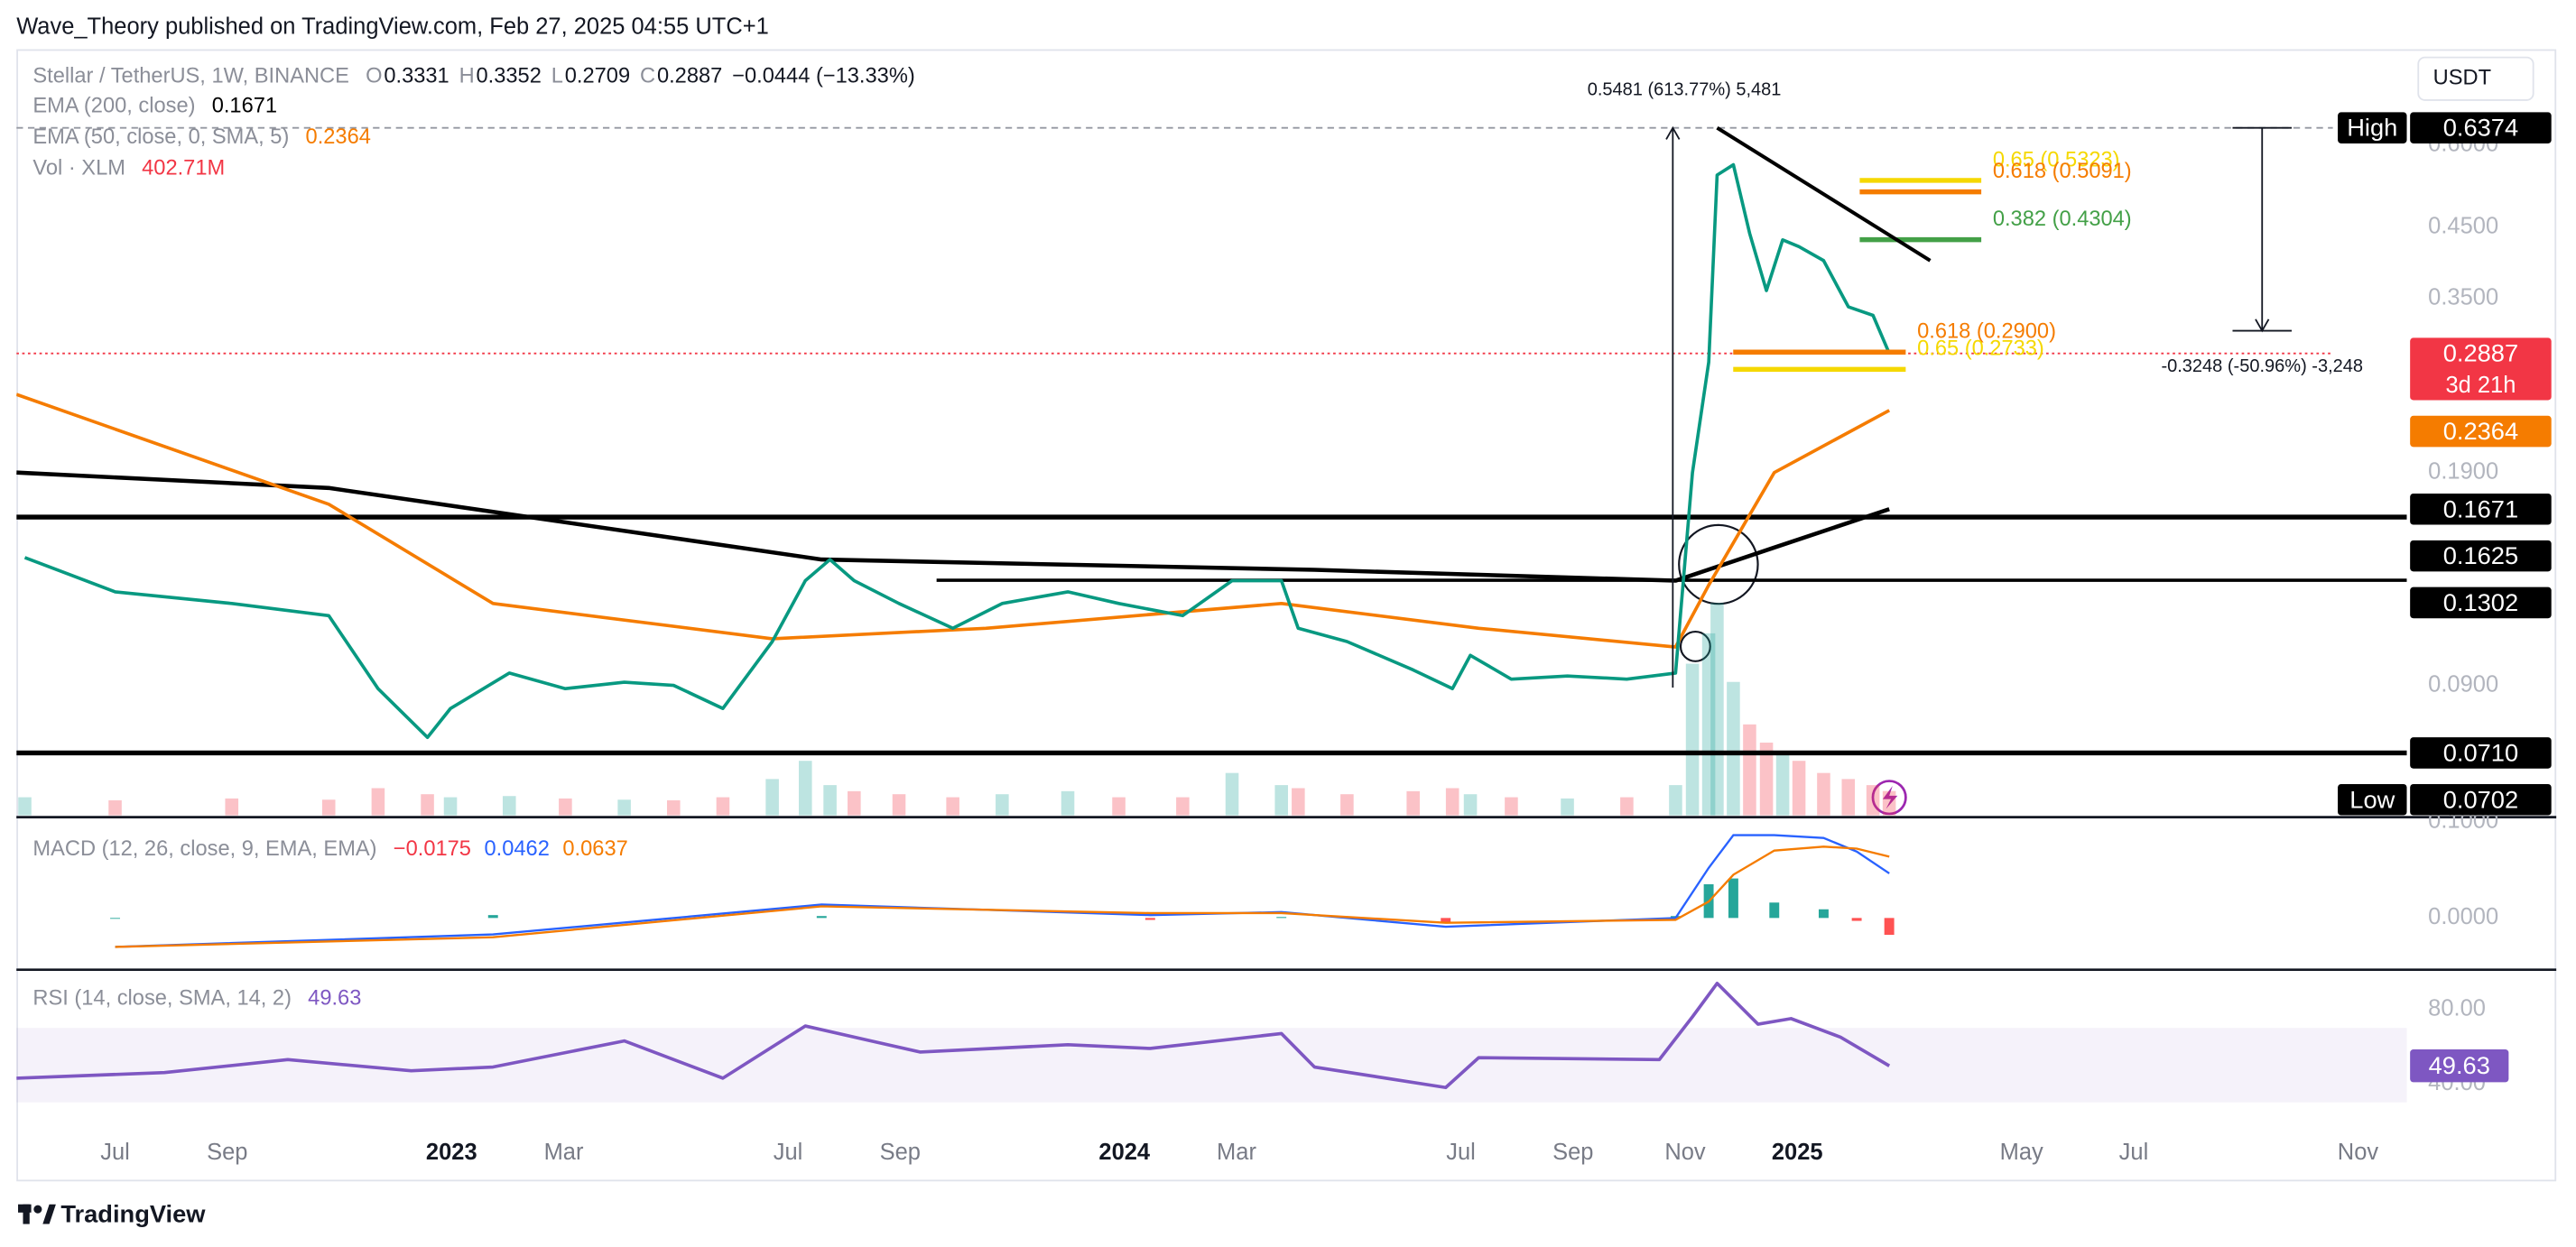 The height and width of the screenshot is (1247, 2576). What do you see at coordinates (2463, 471) in the screenshot?
I see `y-tick-label: 0.1900` at bounding box center [2463, 471].